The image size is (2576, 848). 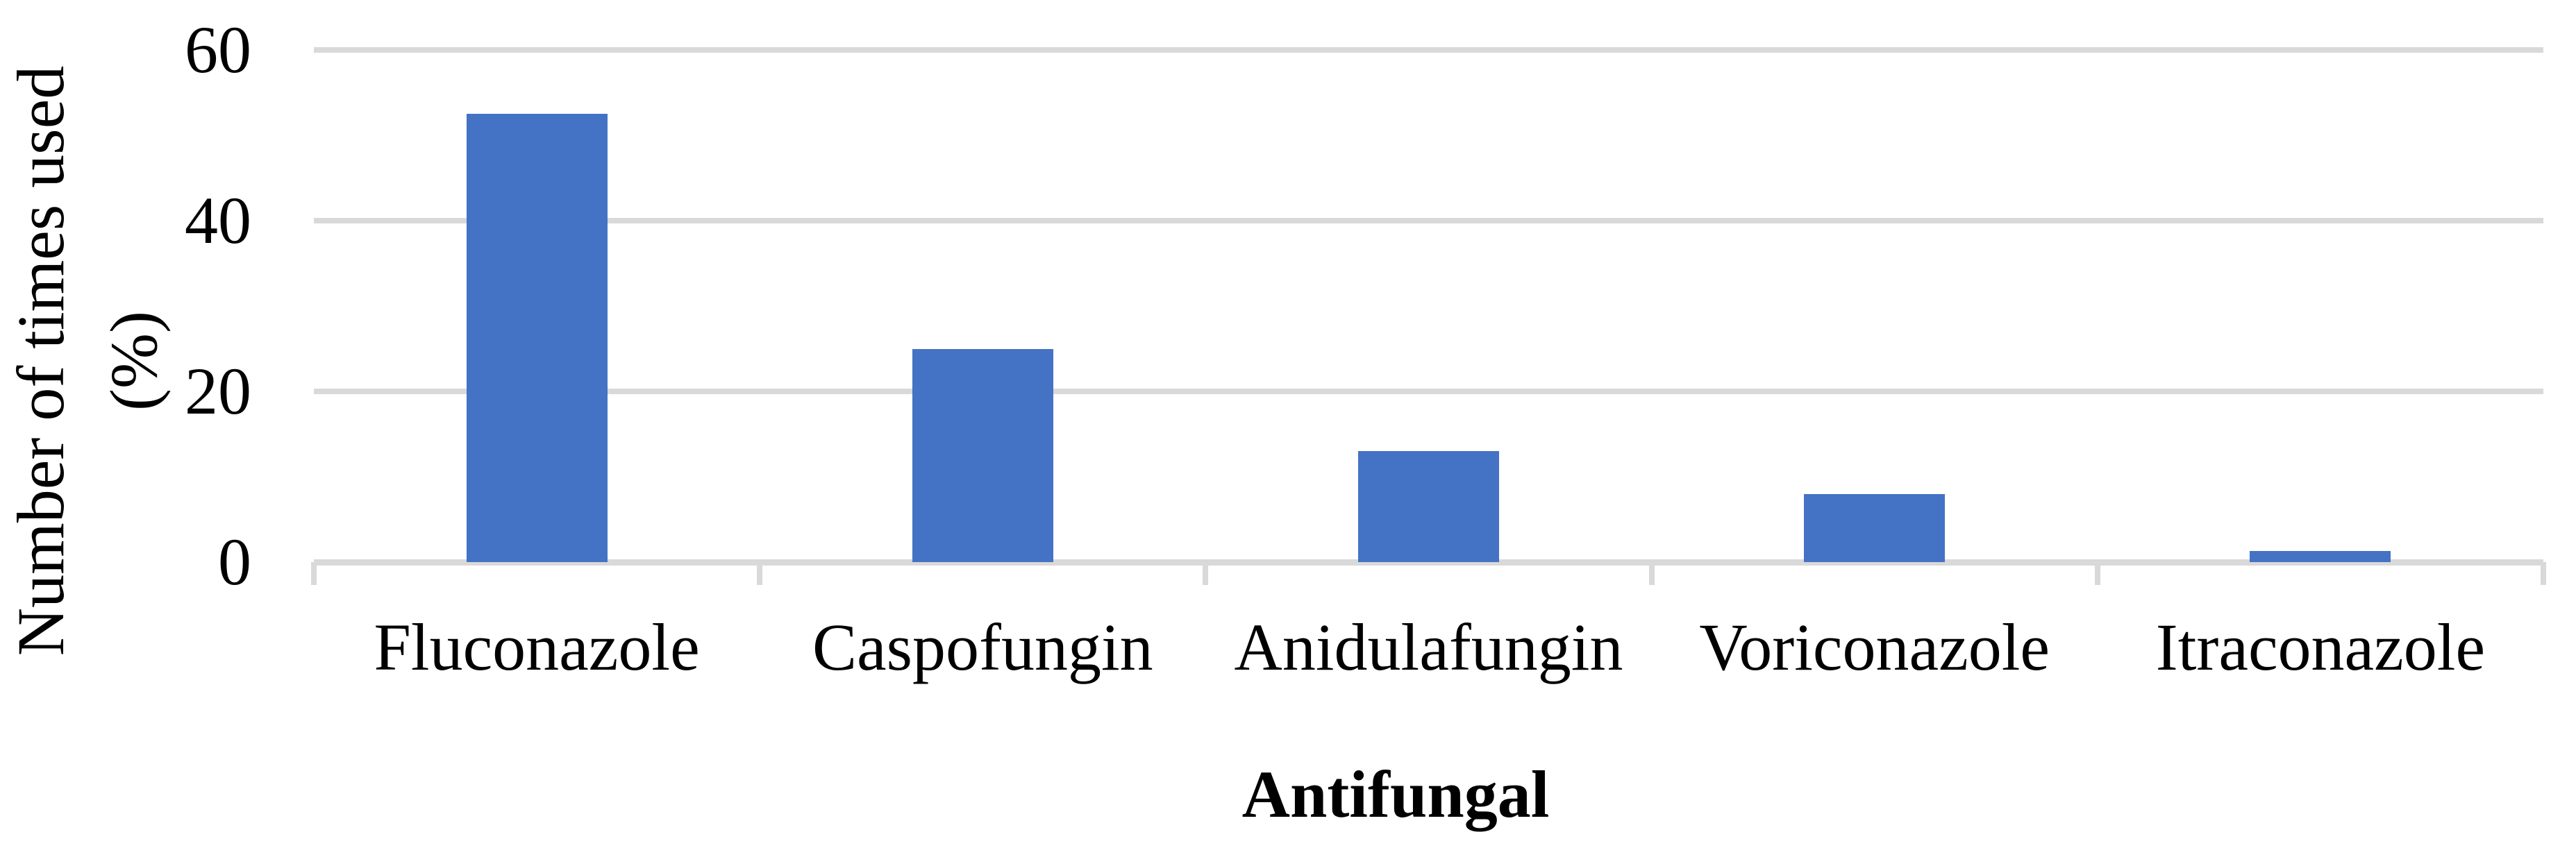 What do you see at coordinates (537, 338) in the screenshot?
I see `bar-fluconazole` at bounding box center [537, 338].